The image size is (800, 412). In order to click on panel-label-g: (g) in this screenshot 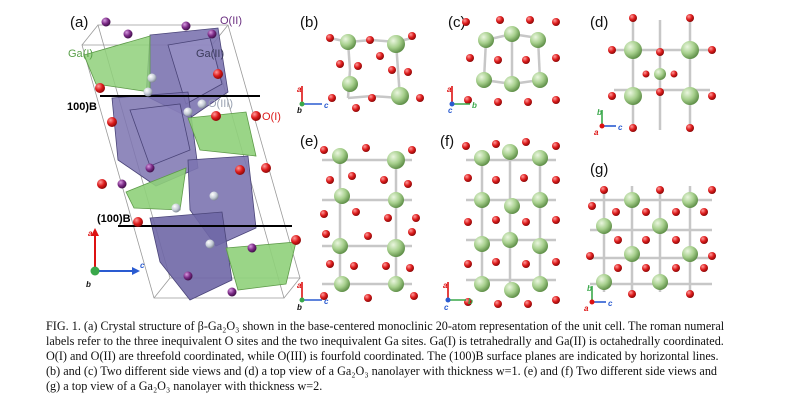, I will do `click(599, 169)`.